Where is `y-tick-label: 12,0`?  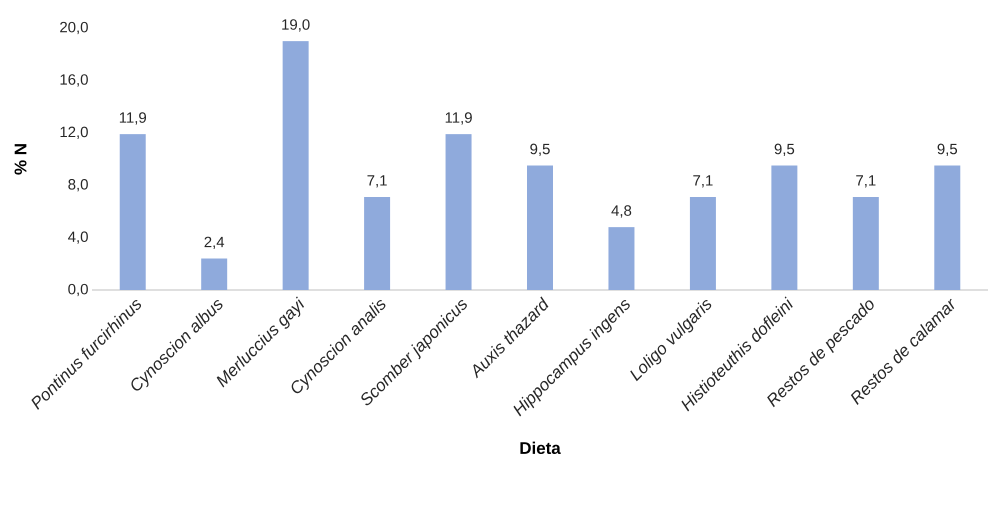 y-tick-label: 12,0 is located at coordinates (74, 132).